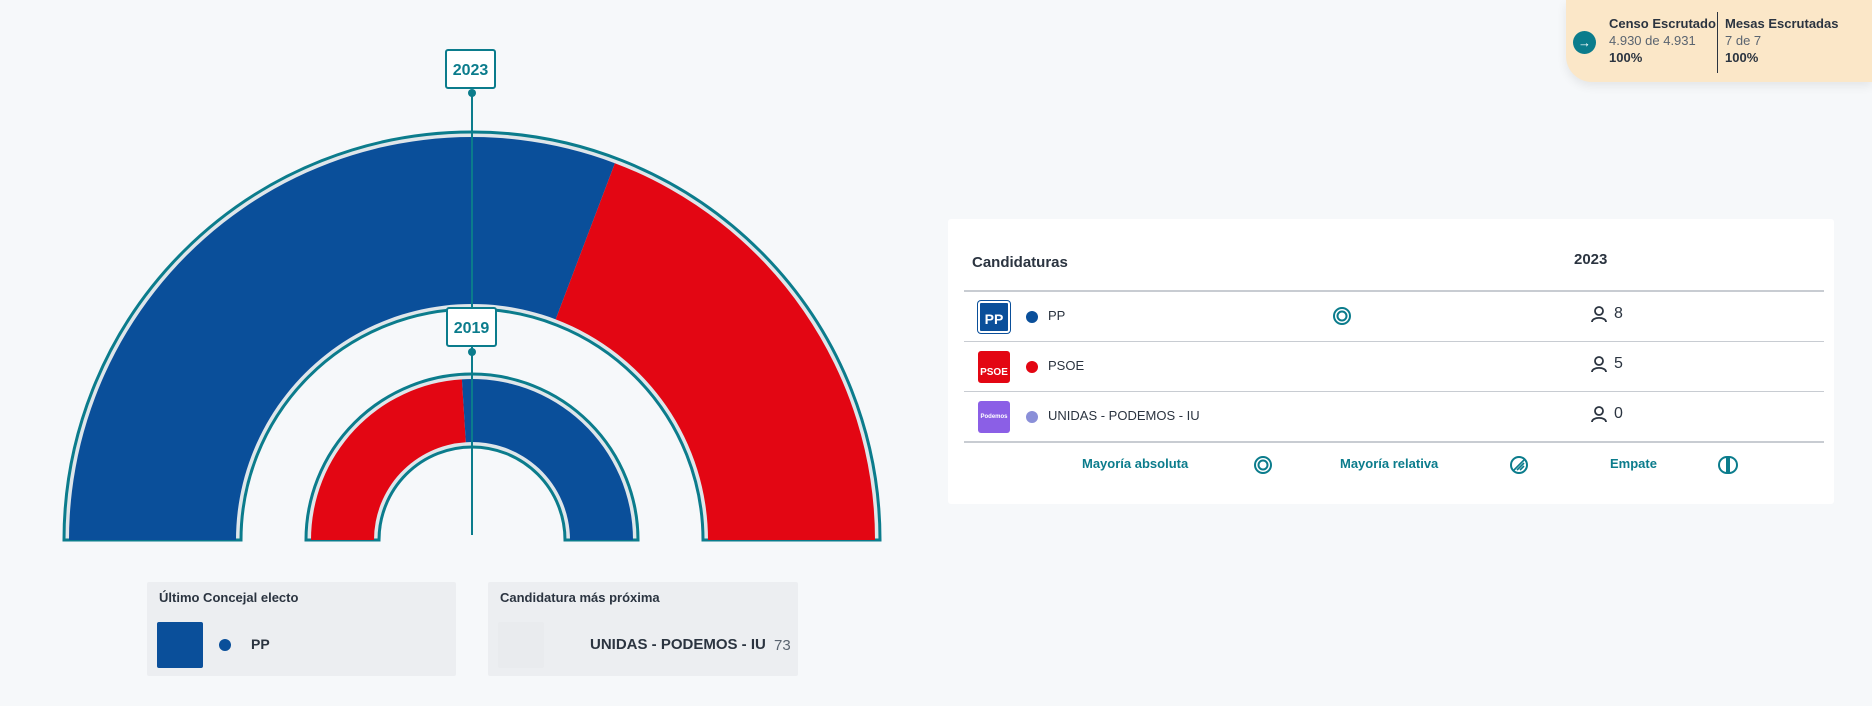 This screenshot has height=706, width=1872. Describe the element at coordinates (1057, 315) in the screenshot. I see `party-name: PP` at that location.